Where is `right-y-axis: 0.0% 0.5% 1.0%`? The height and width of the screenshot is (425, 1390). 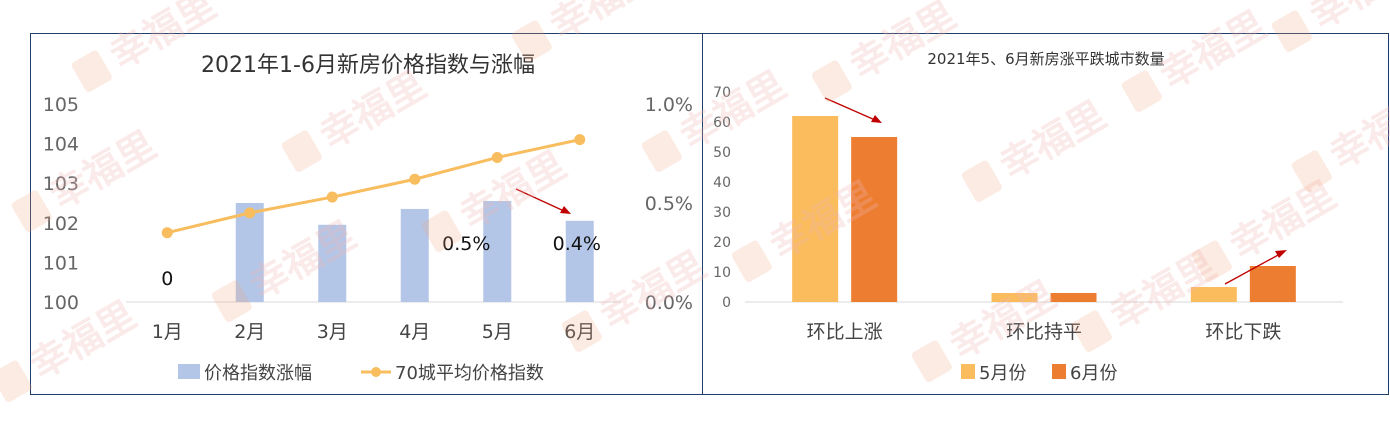
right-y-axis: 0.0% 0.5% 1.0% is located at coordinates (669, 204).